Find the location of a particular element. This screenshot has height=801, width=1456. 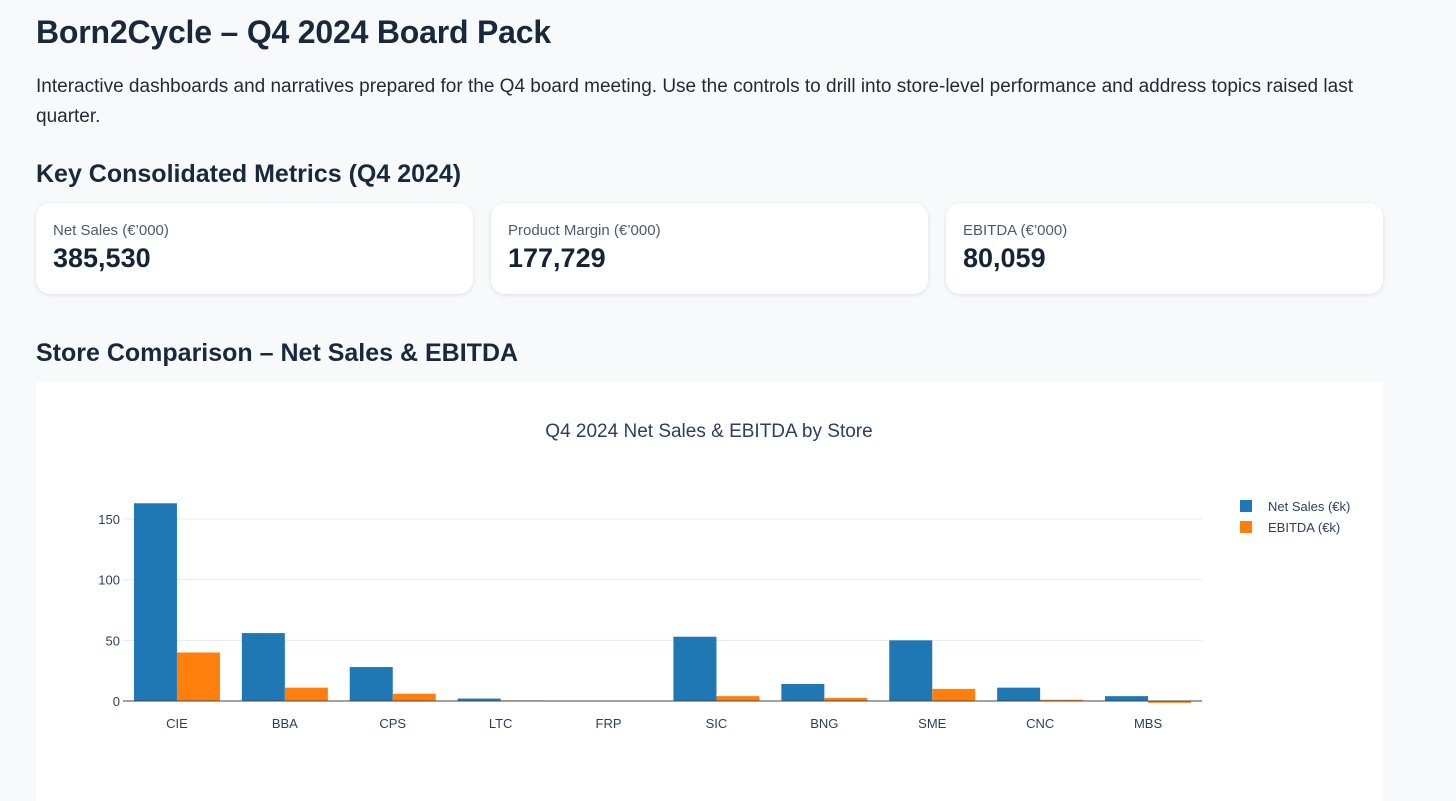

legend-label: Net Sales (€k) is located at coordinates (1309, 506).